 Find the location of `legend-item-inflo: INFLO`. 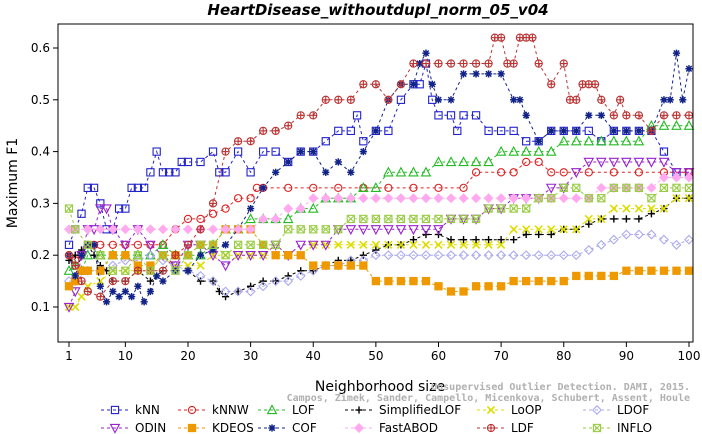

legend-item-inflo: INFLO is located at coordinates (617, 427).